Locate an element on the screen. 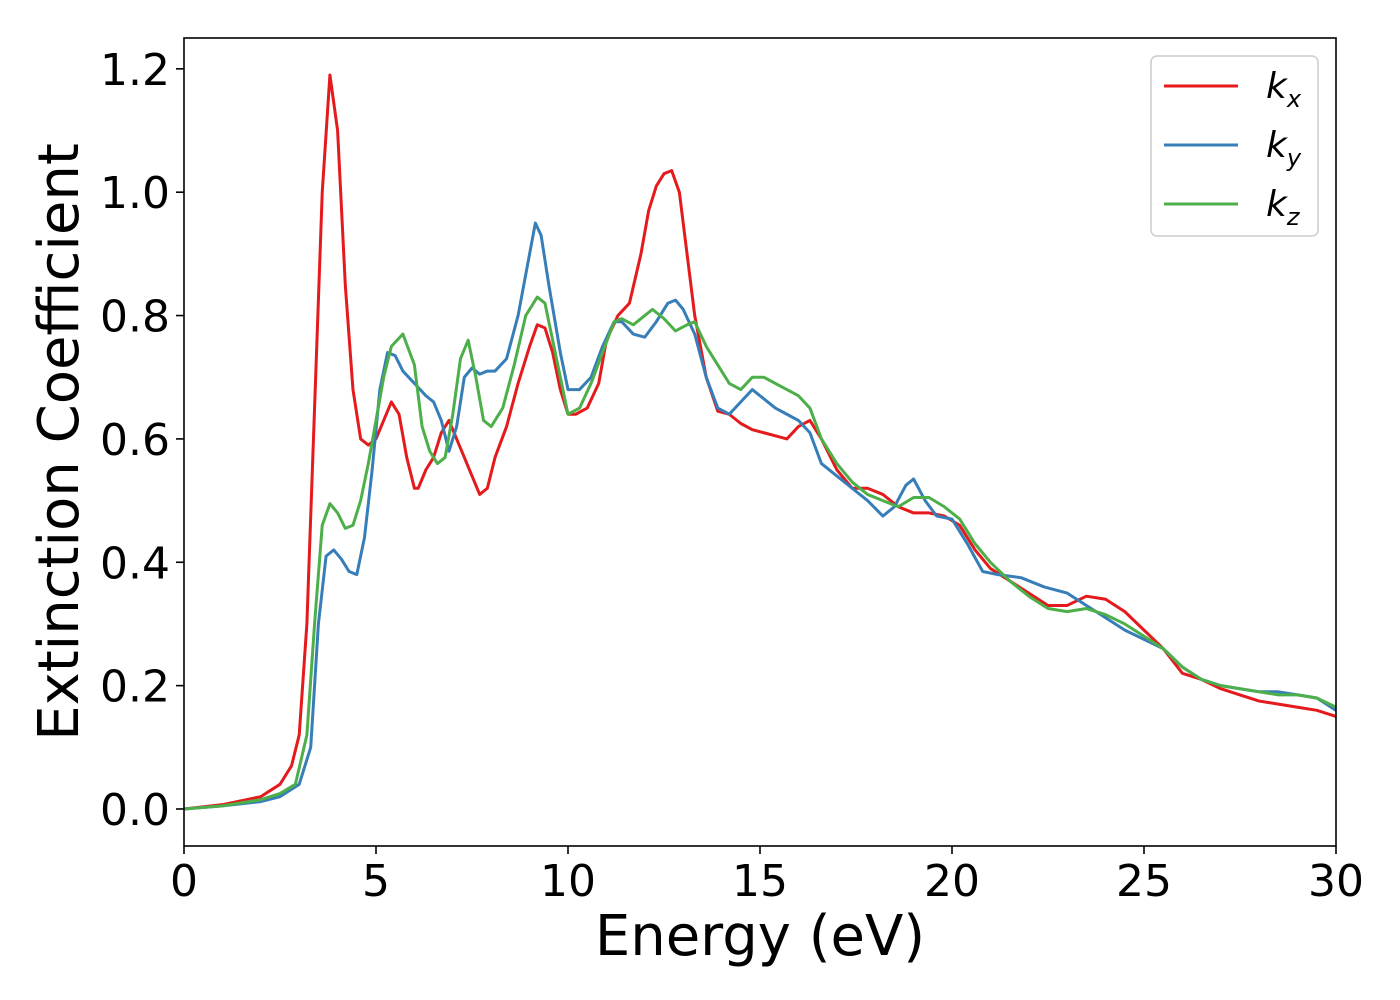 The height and width of the screenshot is (1000, 1400). legend-label-z: kz is located at coordinates (1283, 207).